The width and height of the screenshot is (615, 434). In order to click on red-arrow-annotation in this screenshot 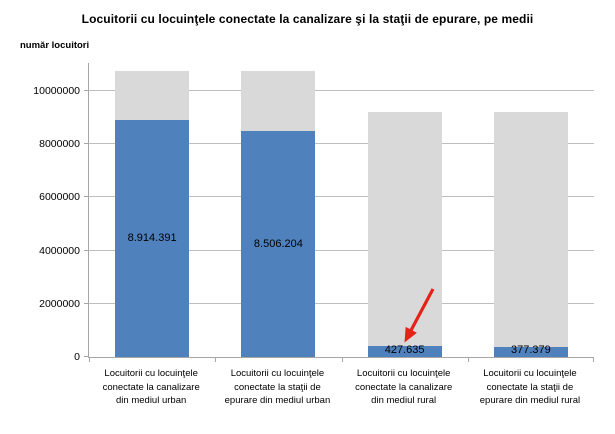, I will do `click(419, 315)`.